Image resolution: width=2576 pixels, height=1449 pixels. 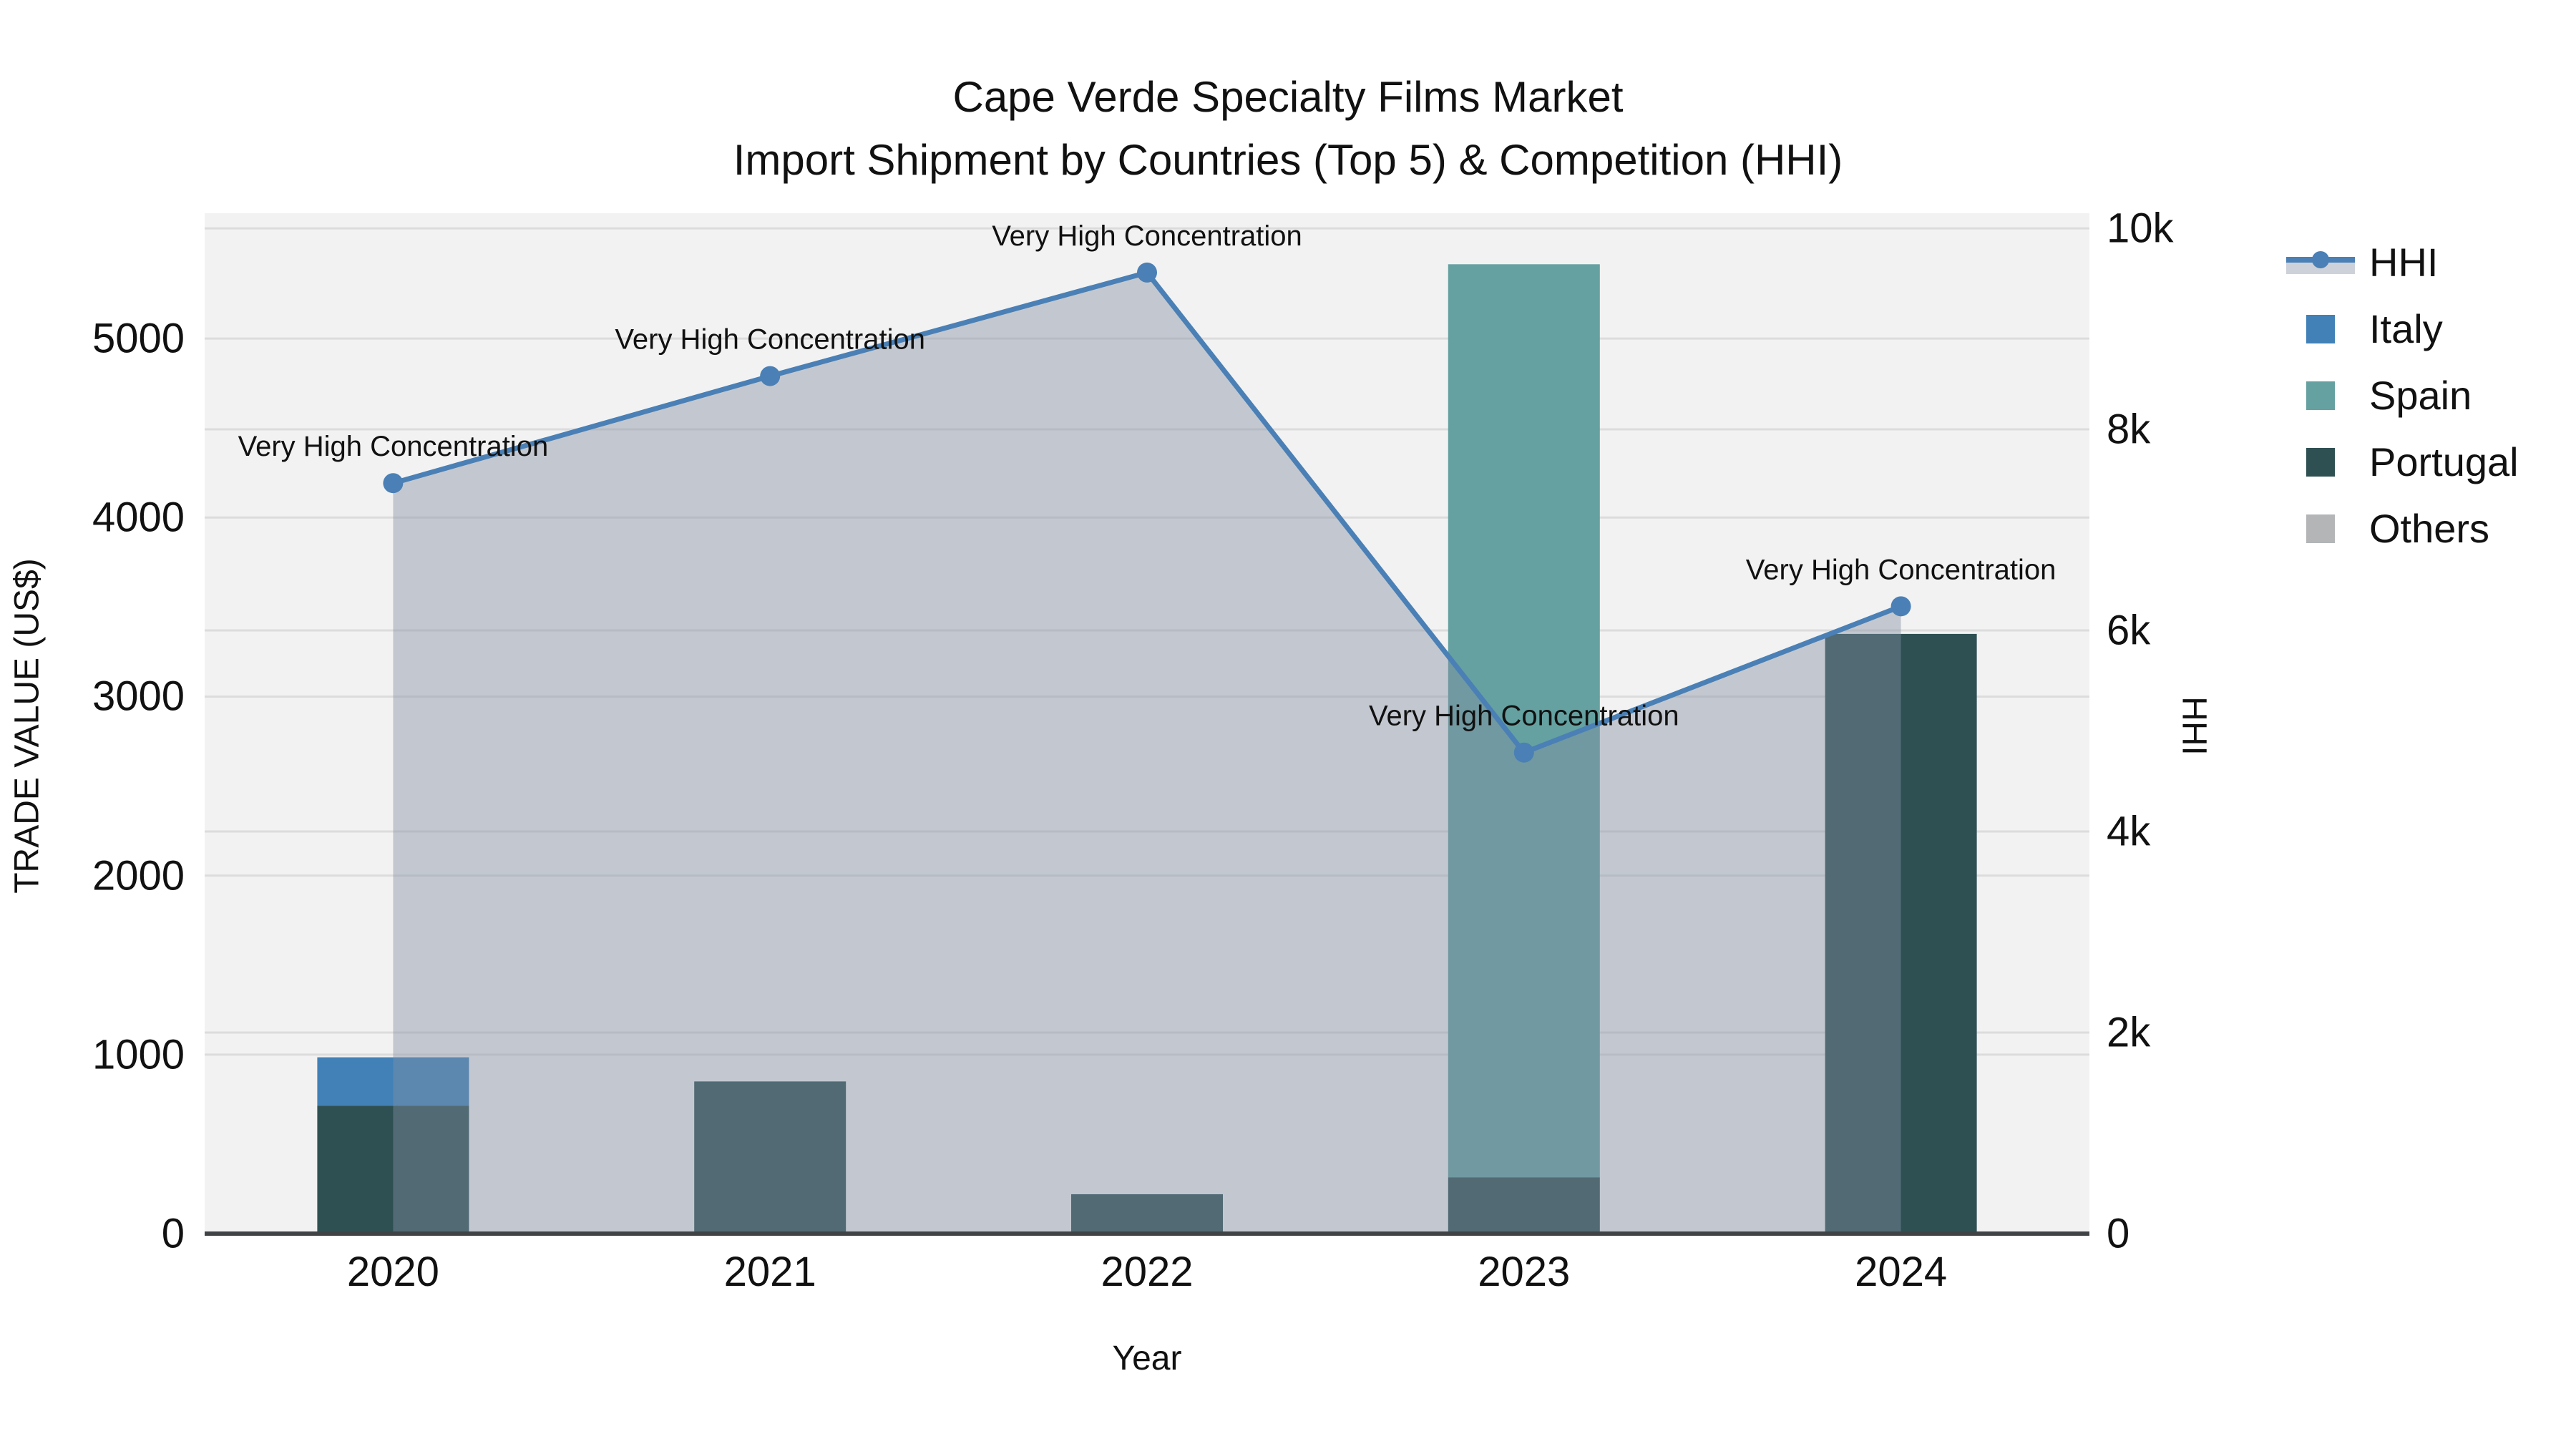 What do you see at coordinates (2320, 262) in the screenshot?
I see `hhi-line-swatch-icon` at bounding box center [2320, 262].